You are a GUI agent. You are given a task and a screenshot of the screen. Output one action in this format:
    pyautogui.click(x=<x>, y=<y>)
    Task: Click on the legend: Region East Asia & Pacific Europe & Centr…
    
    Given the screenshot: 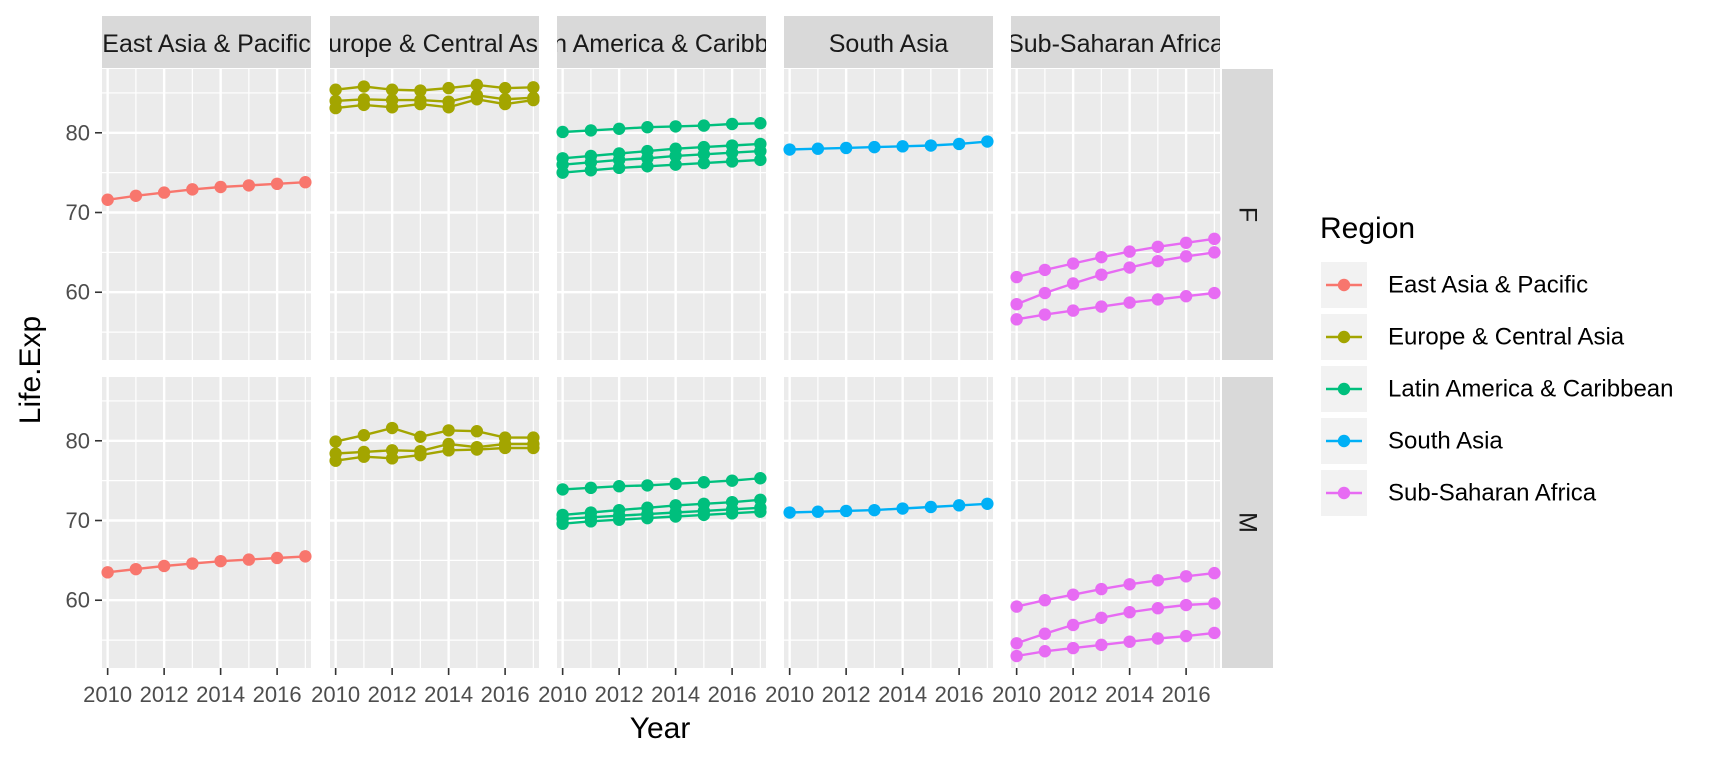 What is the action you would take?
    pyautogui.click(x=1497, y=364)
    